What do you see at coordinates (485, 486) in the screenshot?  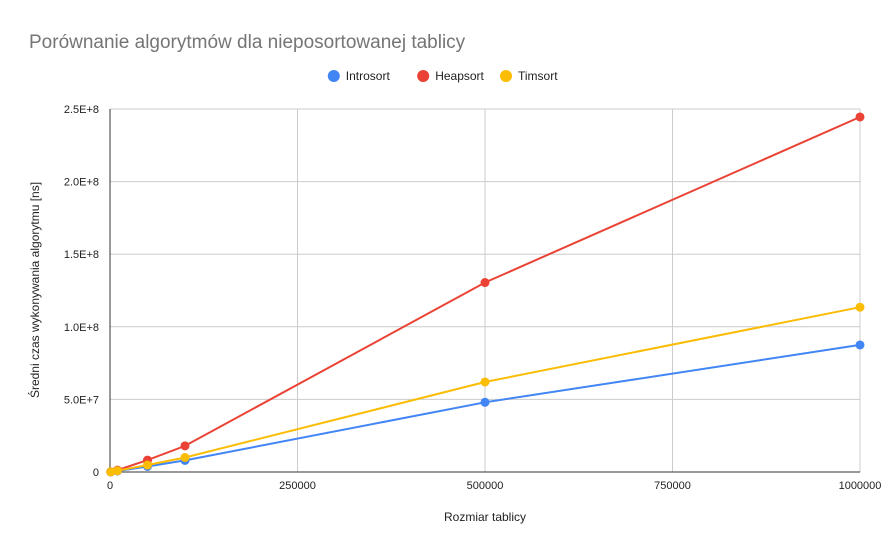 I see `x-tick-label: 500000` at bounding box center [485, 486].